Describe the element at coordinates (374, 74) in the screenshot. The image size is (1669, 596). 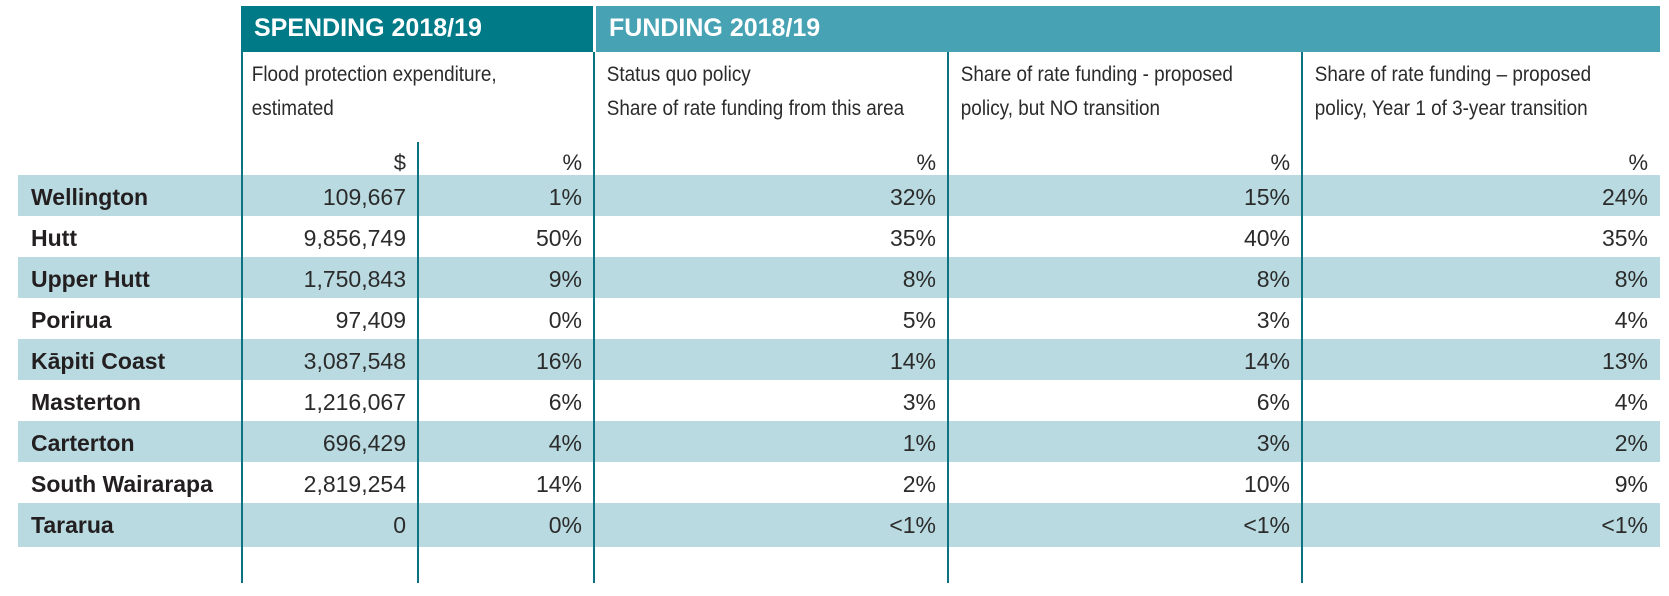
I see `spending-header-line1: Flood protection expenditure,` at that location.